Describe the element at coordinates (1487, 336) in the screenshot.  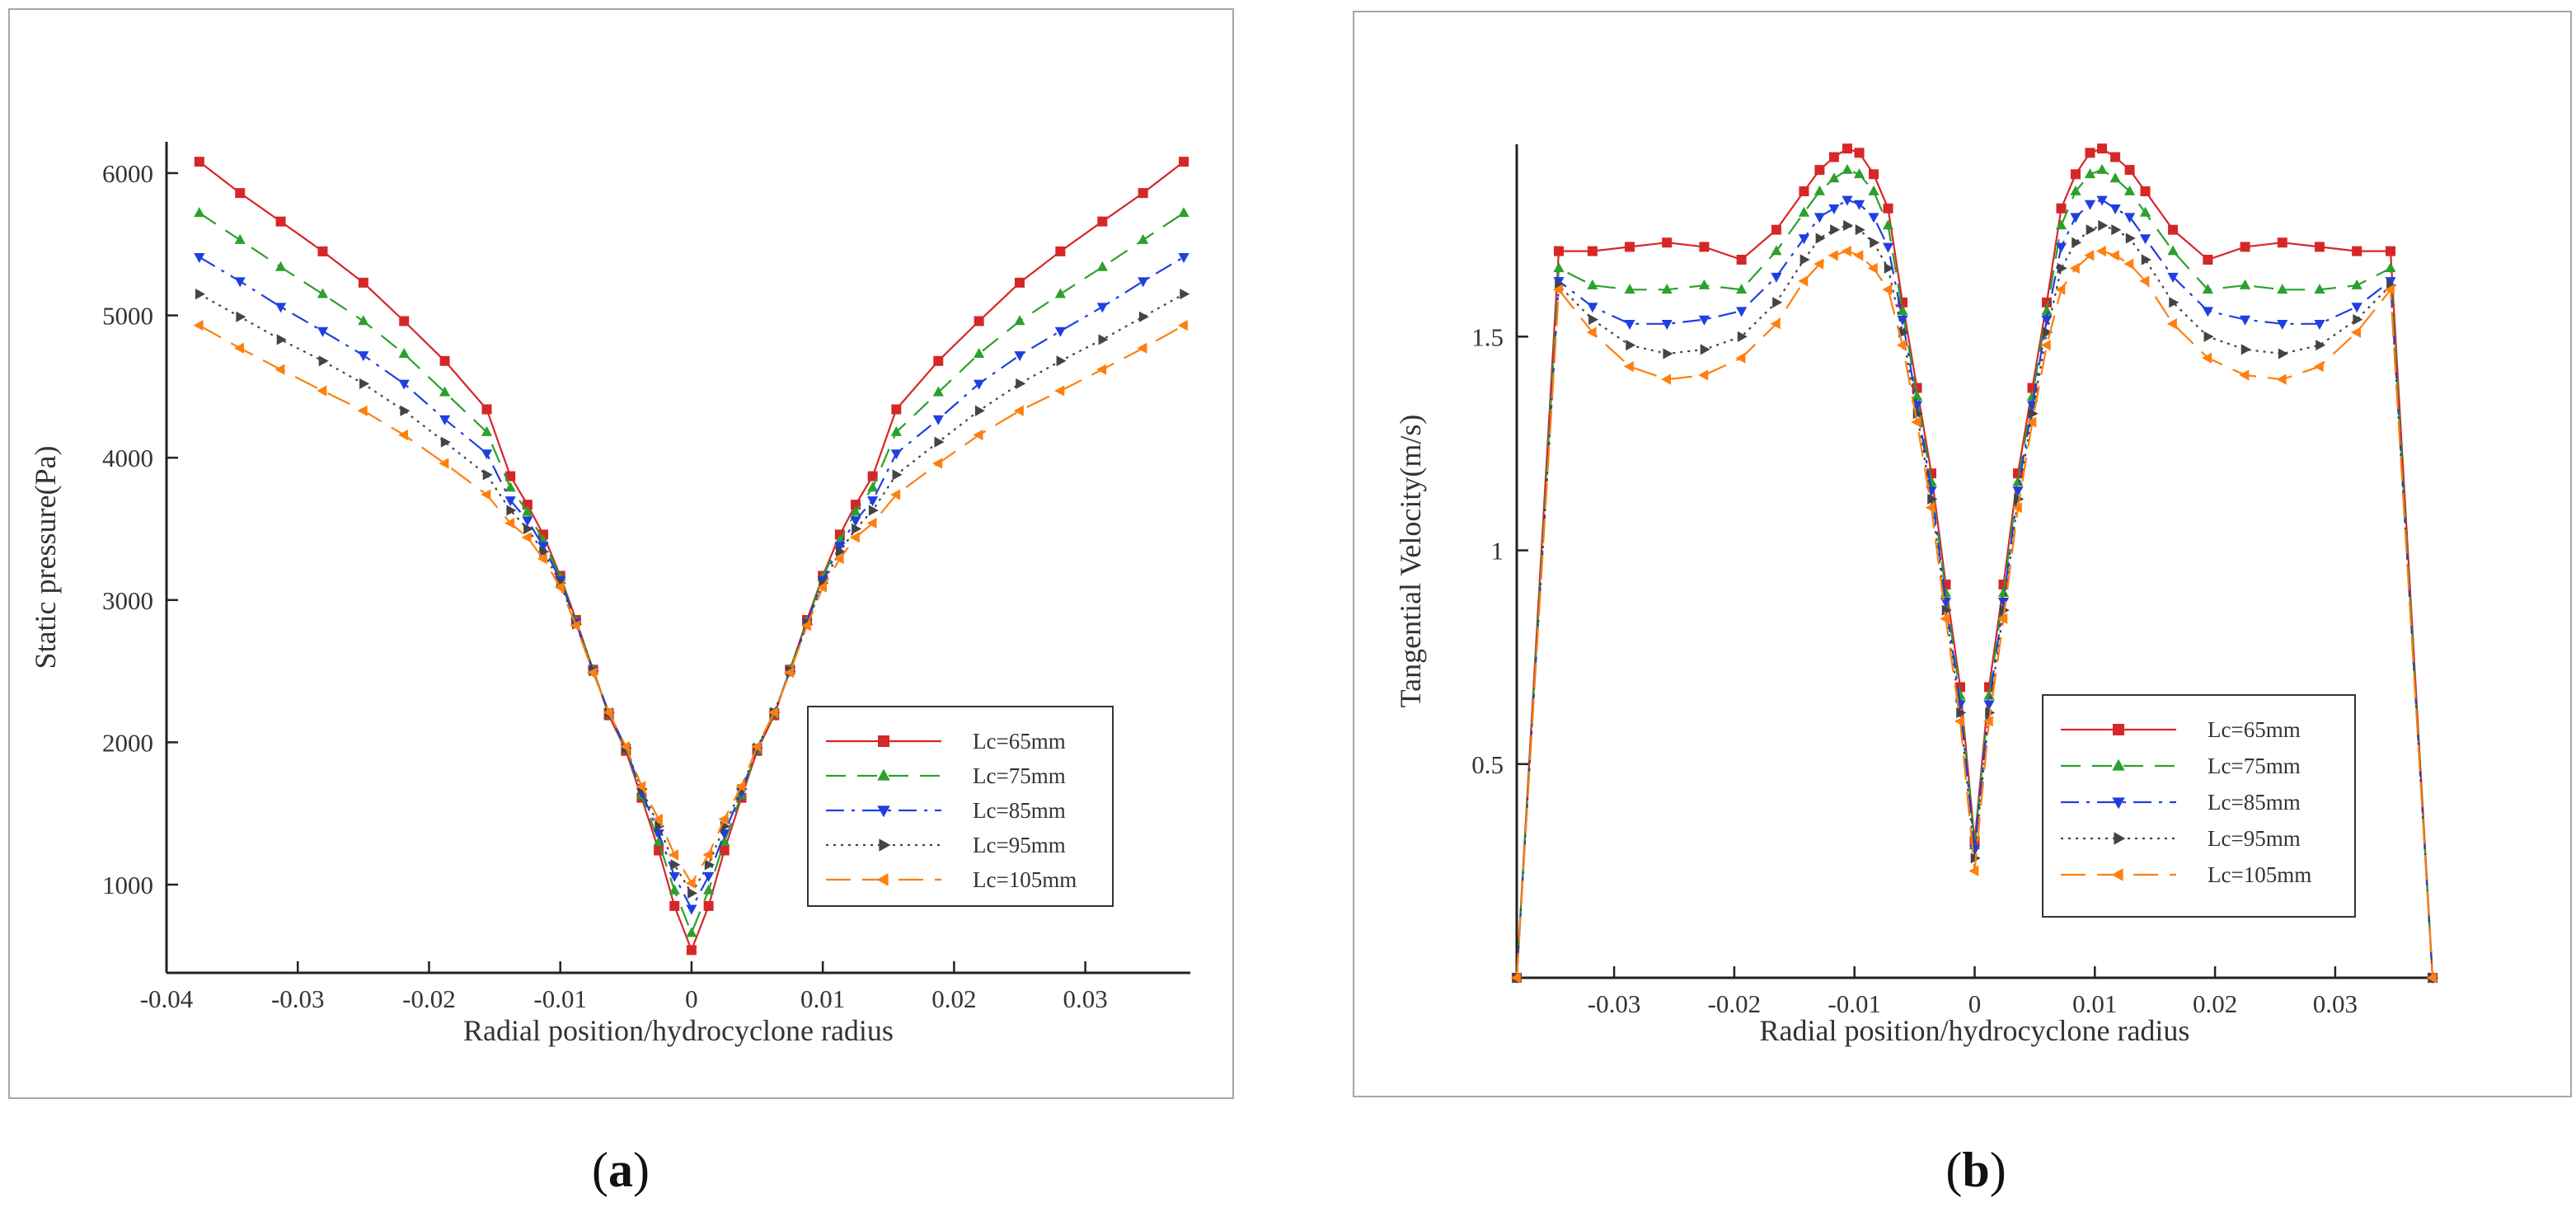
I see `y-tick-label: 1.5` at that location.